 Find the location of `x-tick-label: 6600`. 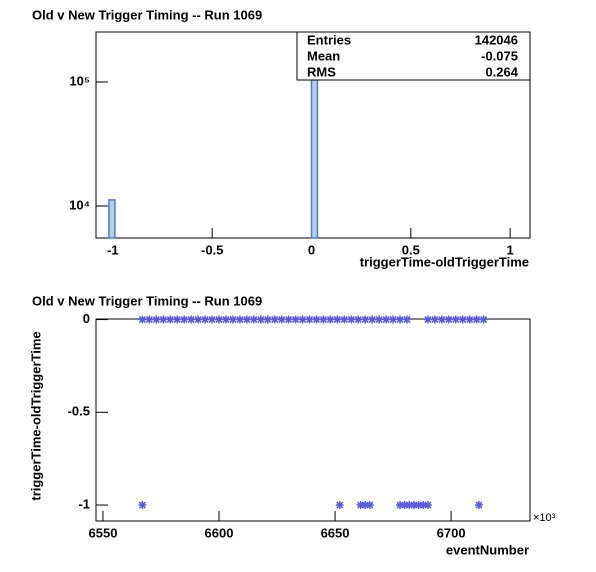

x-tick-label: 6600 is located at coordinates (219, 532).